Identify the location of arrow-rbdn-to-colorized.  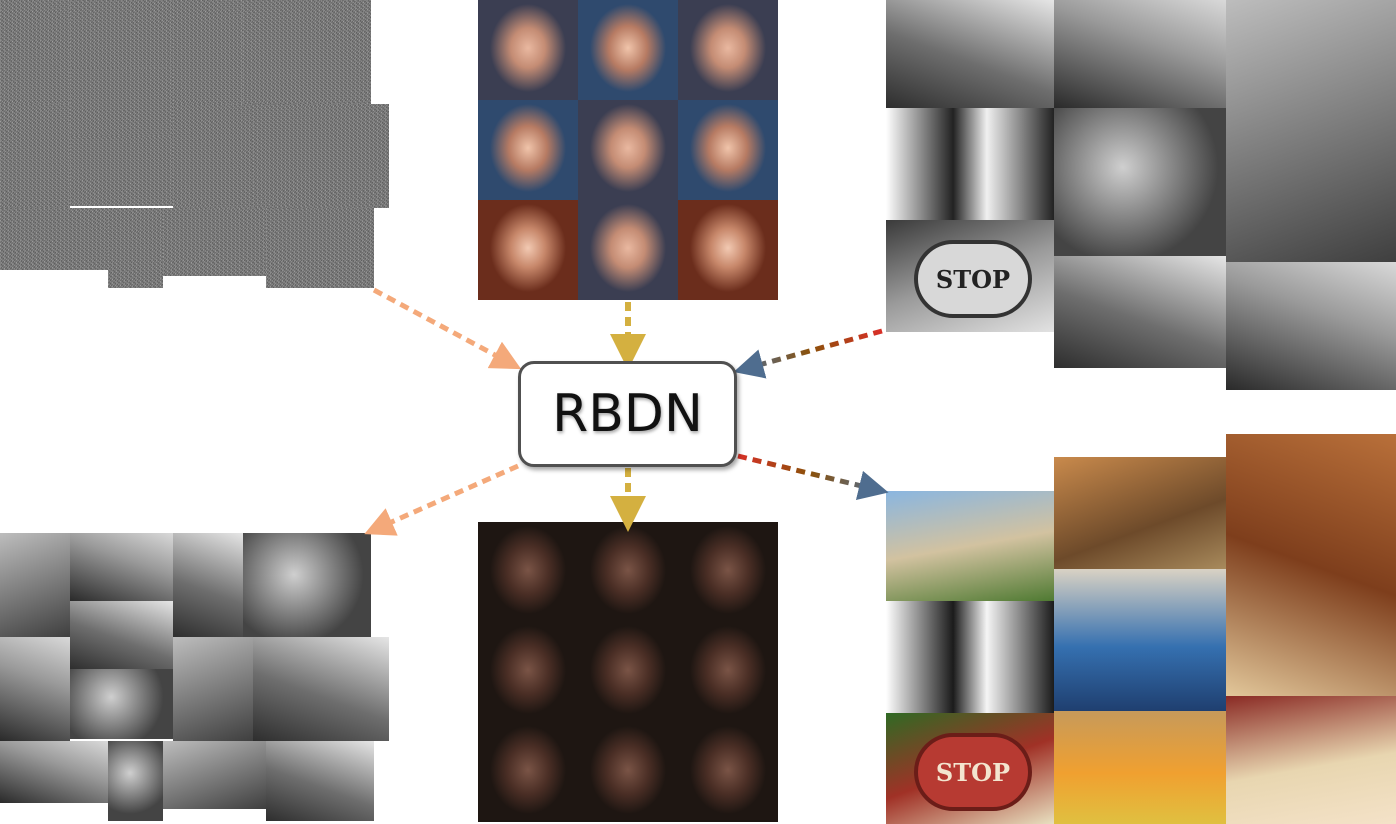
(813, 477).